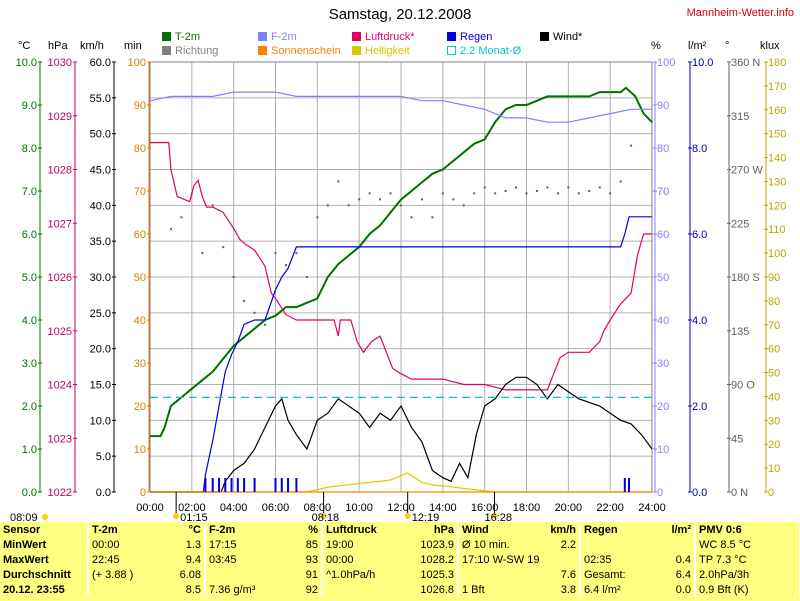 Image resolution: width=800 pixels, height=601 pixels. Describe the element at coordinates (697, 46) in the screenshot. I see `unit-rain: l/m²` at that location.